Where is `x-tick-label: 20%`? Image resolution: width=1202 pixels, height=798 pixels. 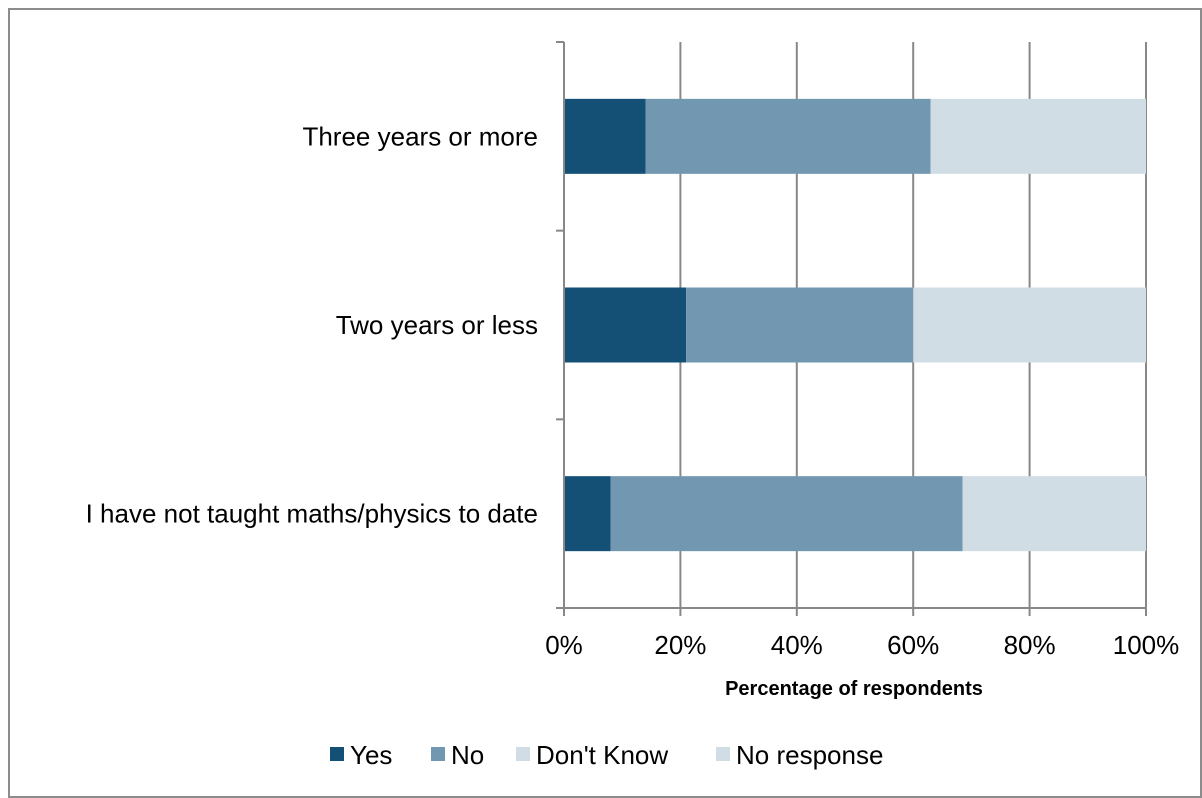
x-tick-label: 20% is located at coordinates (680, 645).